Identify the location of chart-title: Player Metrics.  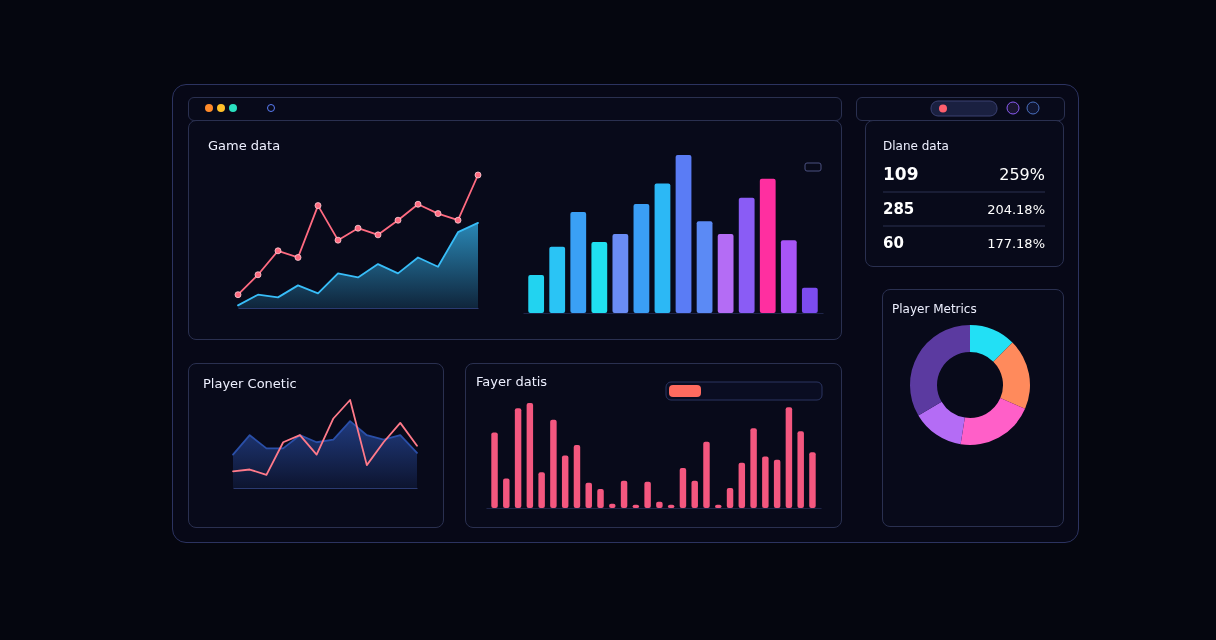
(934, 309).